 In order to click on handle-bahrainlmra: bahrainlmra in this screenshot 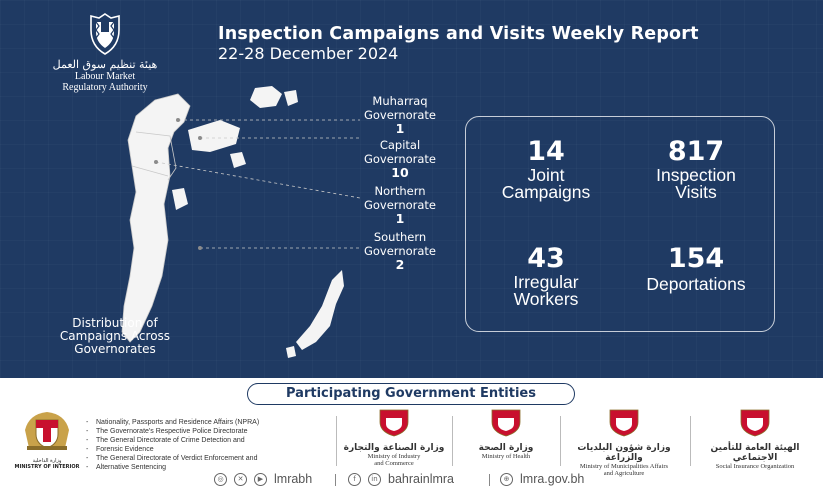, I will do `click(421, 479)`.